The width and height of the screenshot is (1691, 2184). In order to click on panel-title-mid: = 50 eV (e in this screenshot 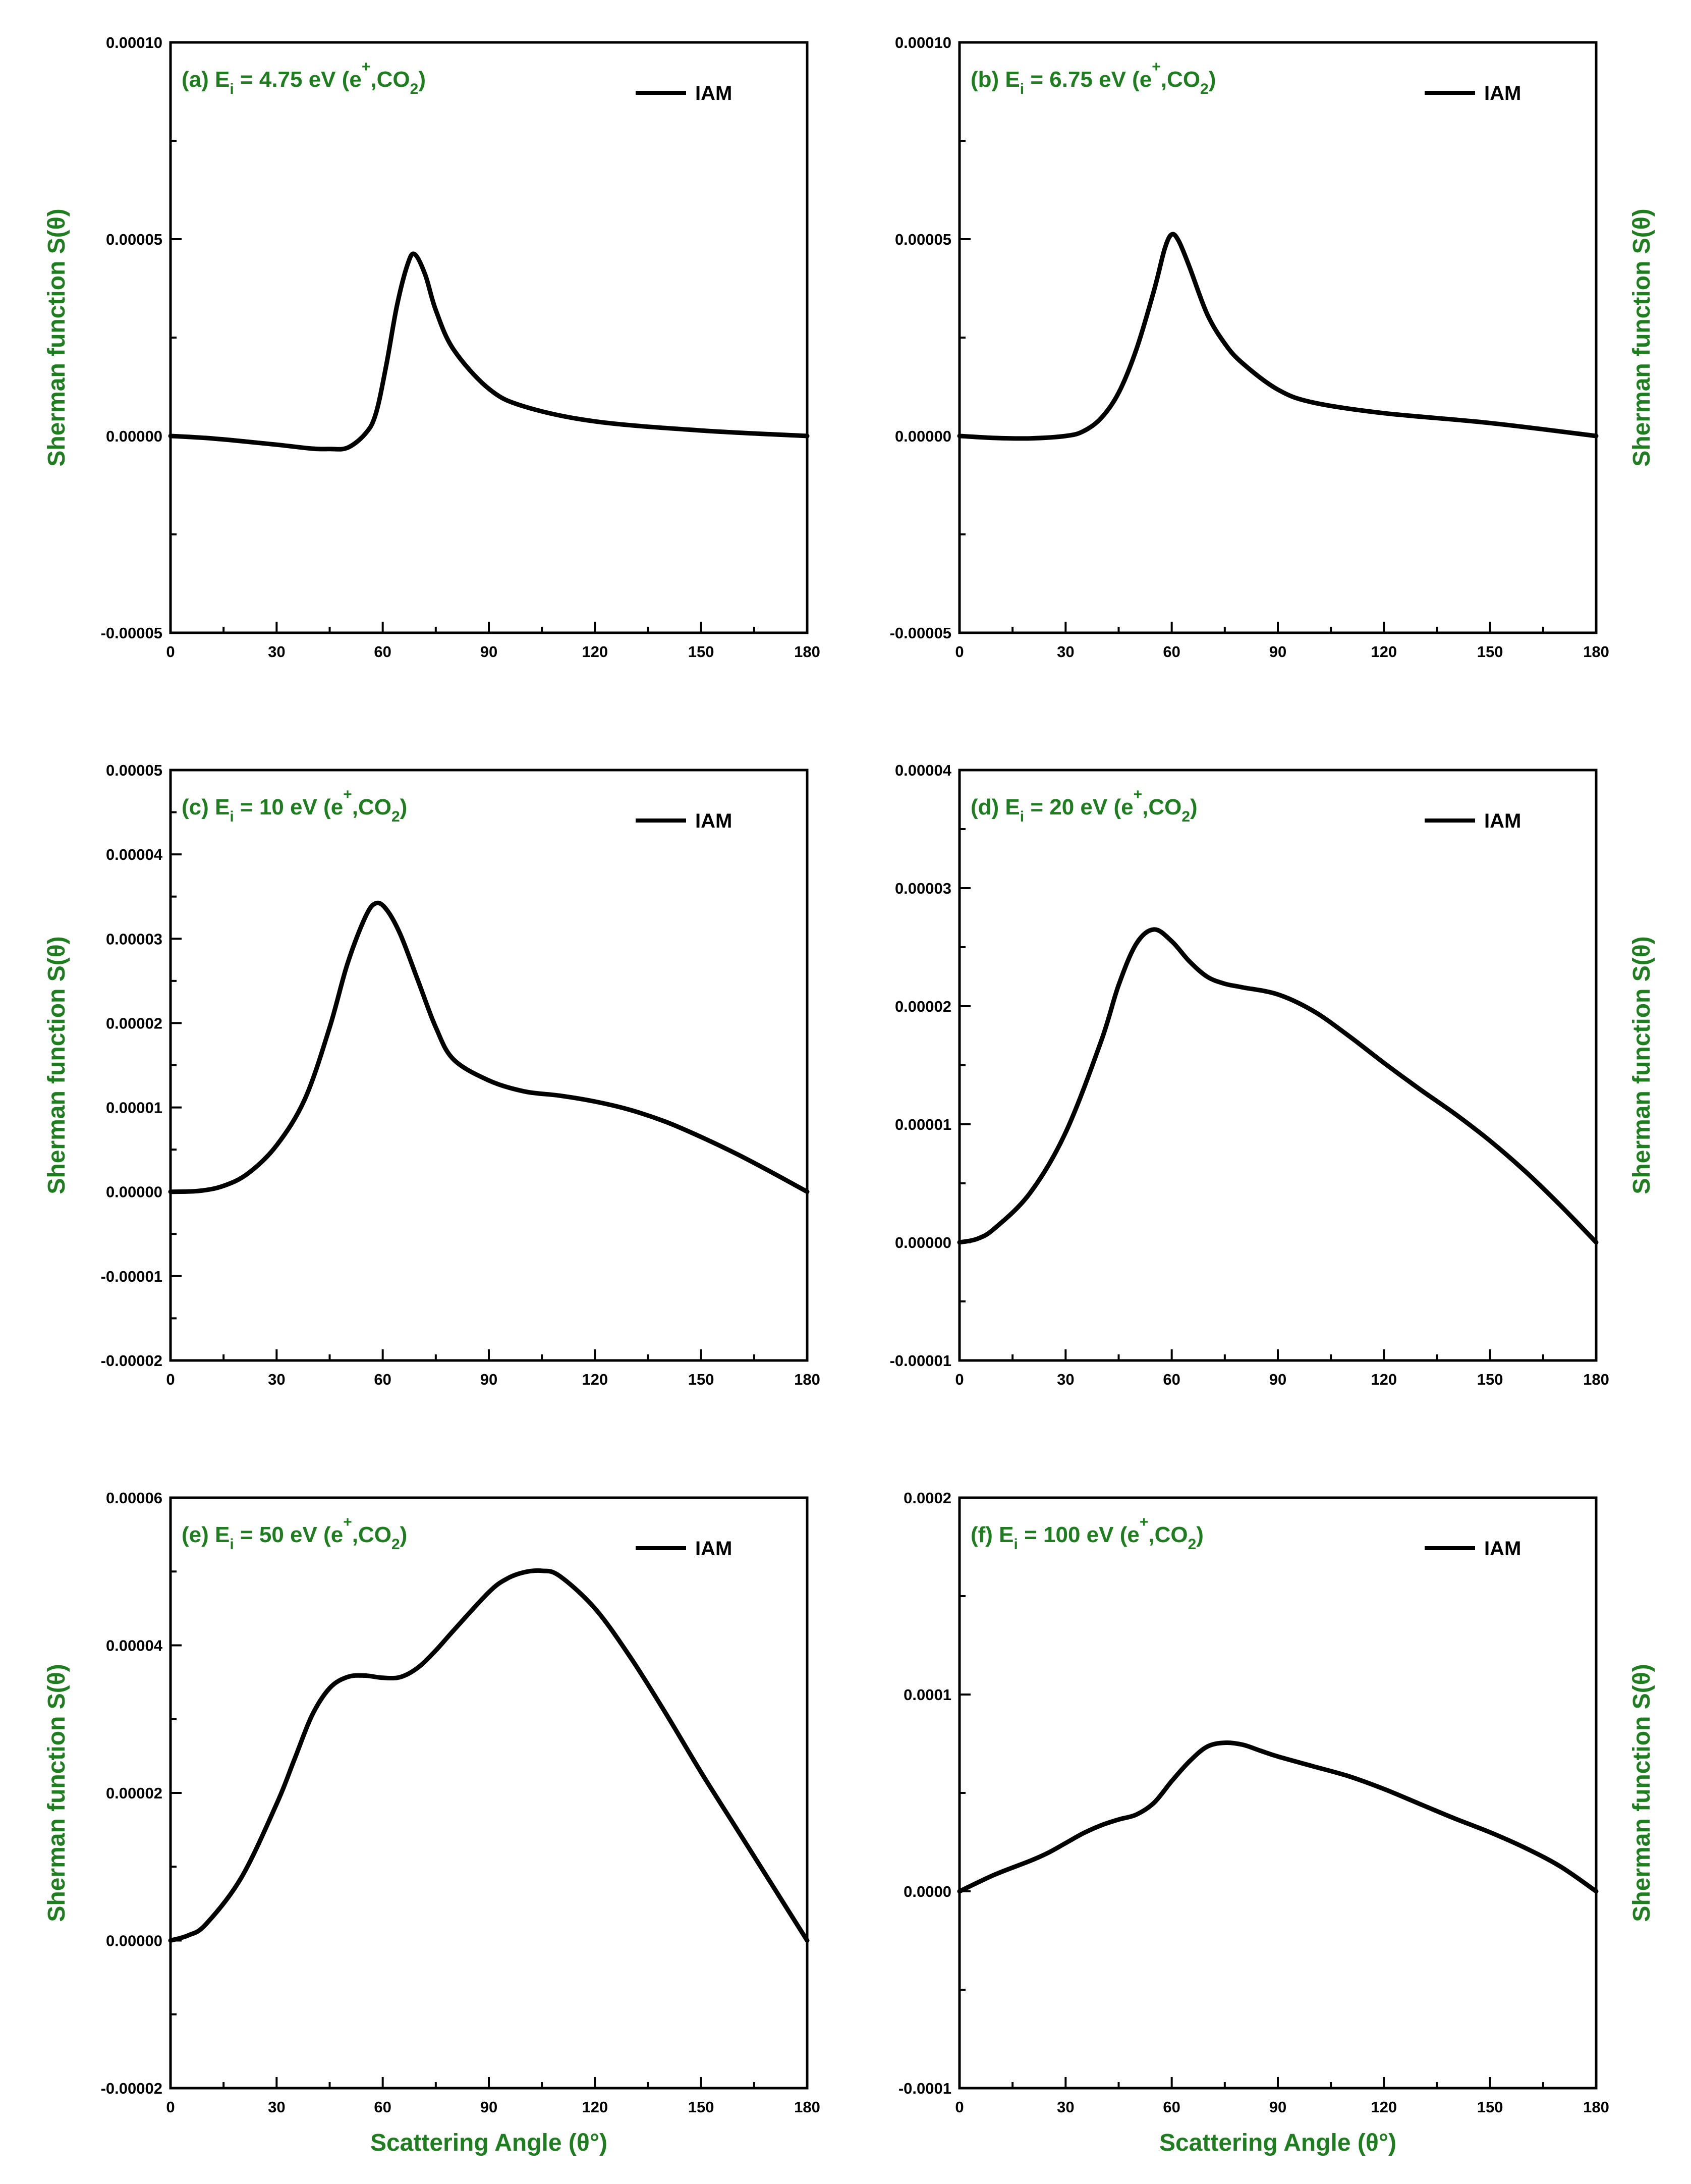, I will do `click(288, 1534)`.